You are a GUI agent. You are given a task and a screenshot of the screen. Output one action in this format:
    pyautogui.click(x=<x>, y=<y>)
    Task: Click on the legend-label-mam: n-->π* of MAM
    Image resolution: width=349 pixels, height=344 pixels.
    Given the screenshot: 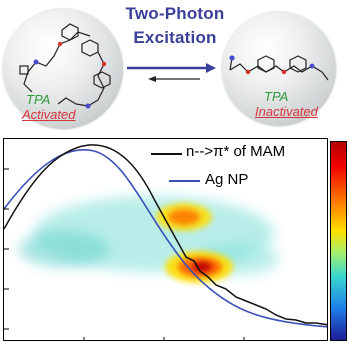 What is the action you would take?
    pyautogui.click(x=236, y=151)
    